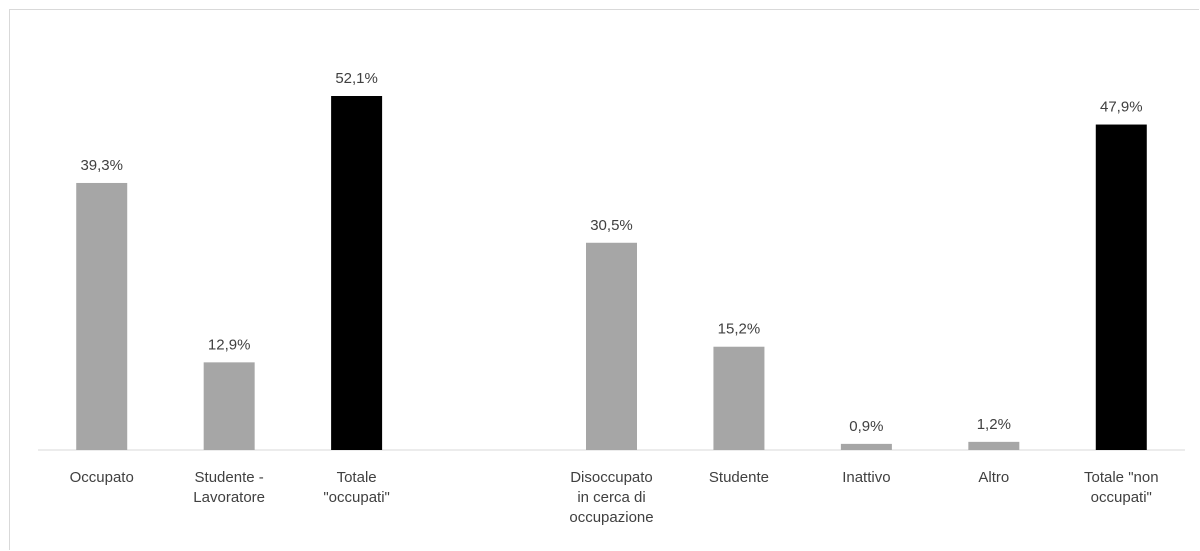  I want to click on category-label-2-line-0: Totale, so click(357, 477).